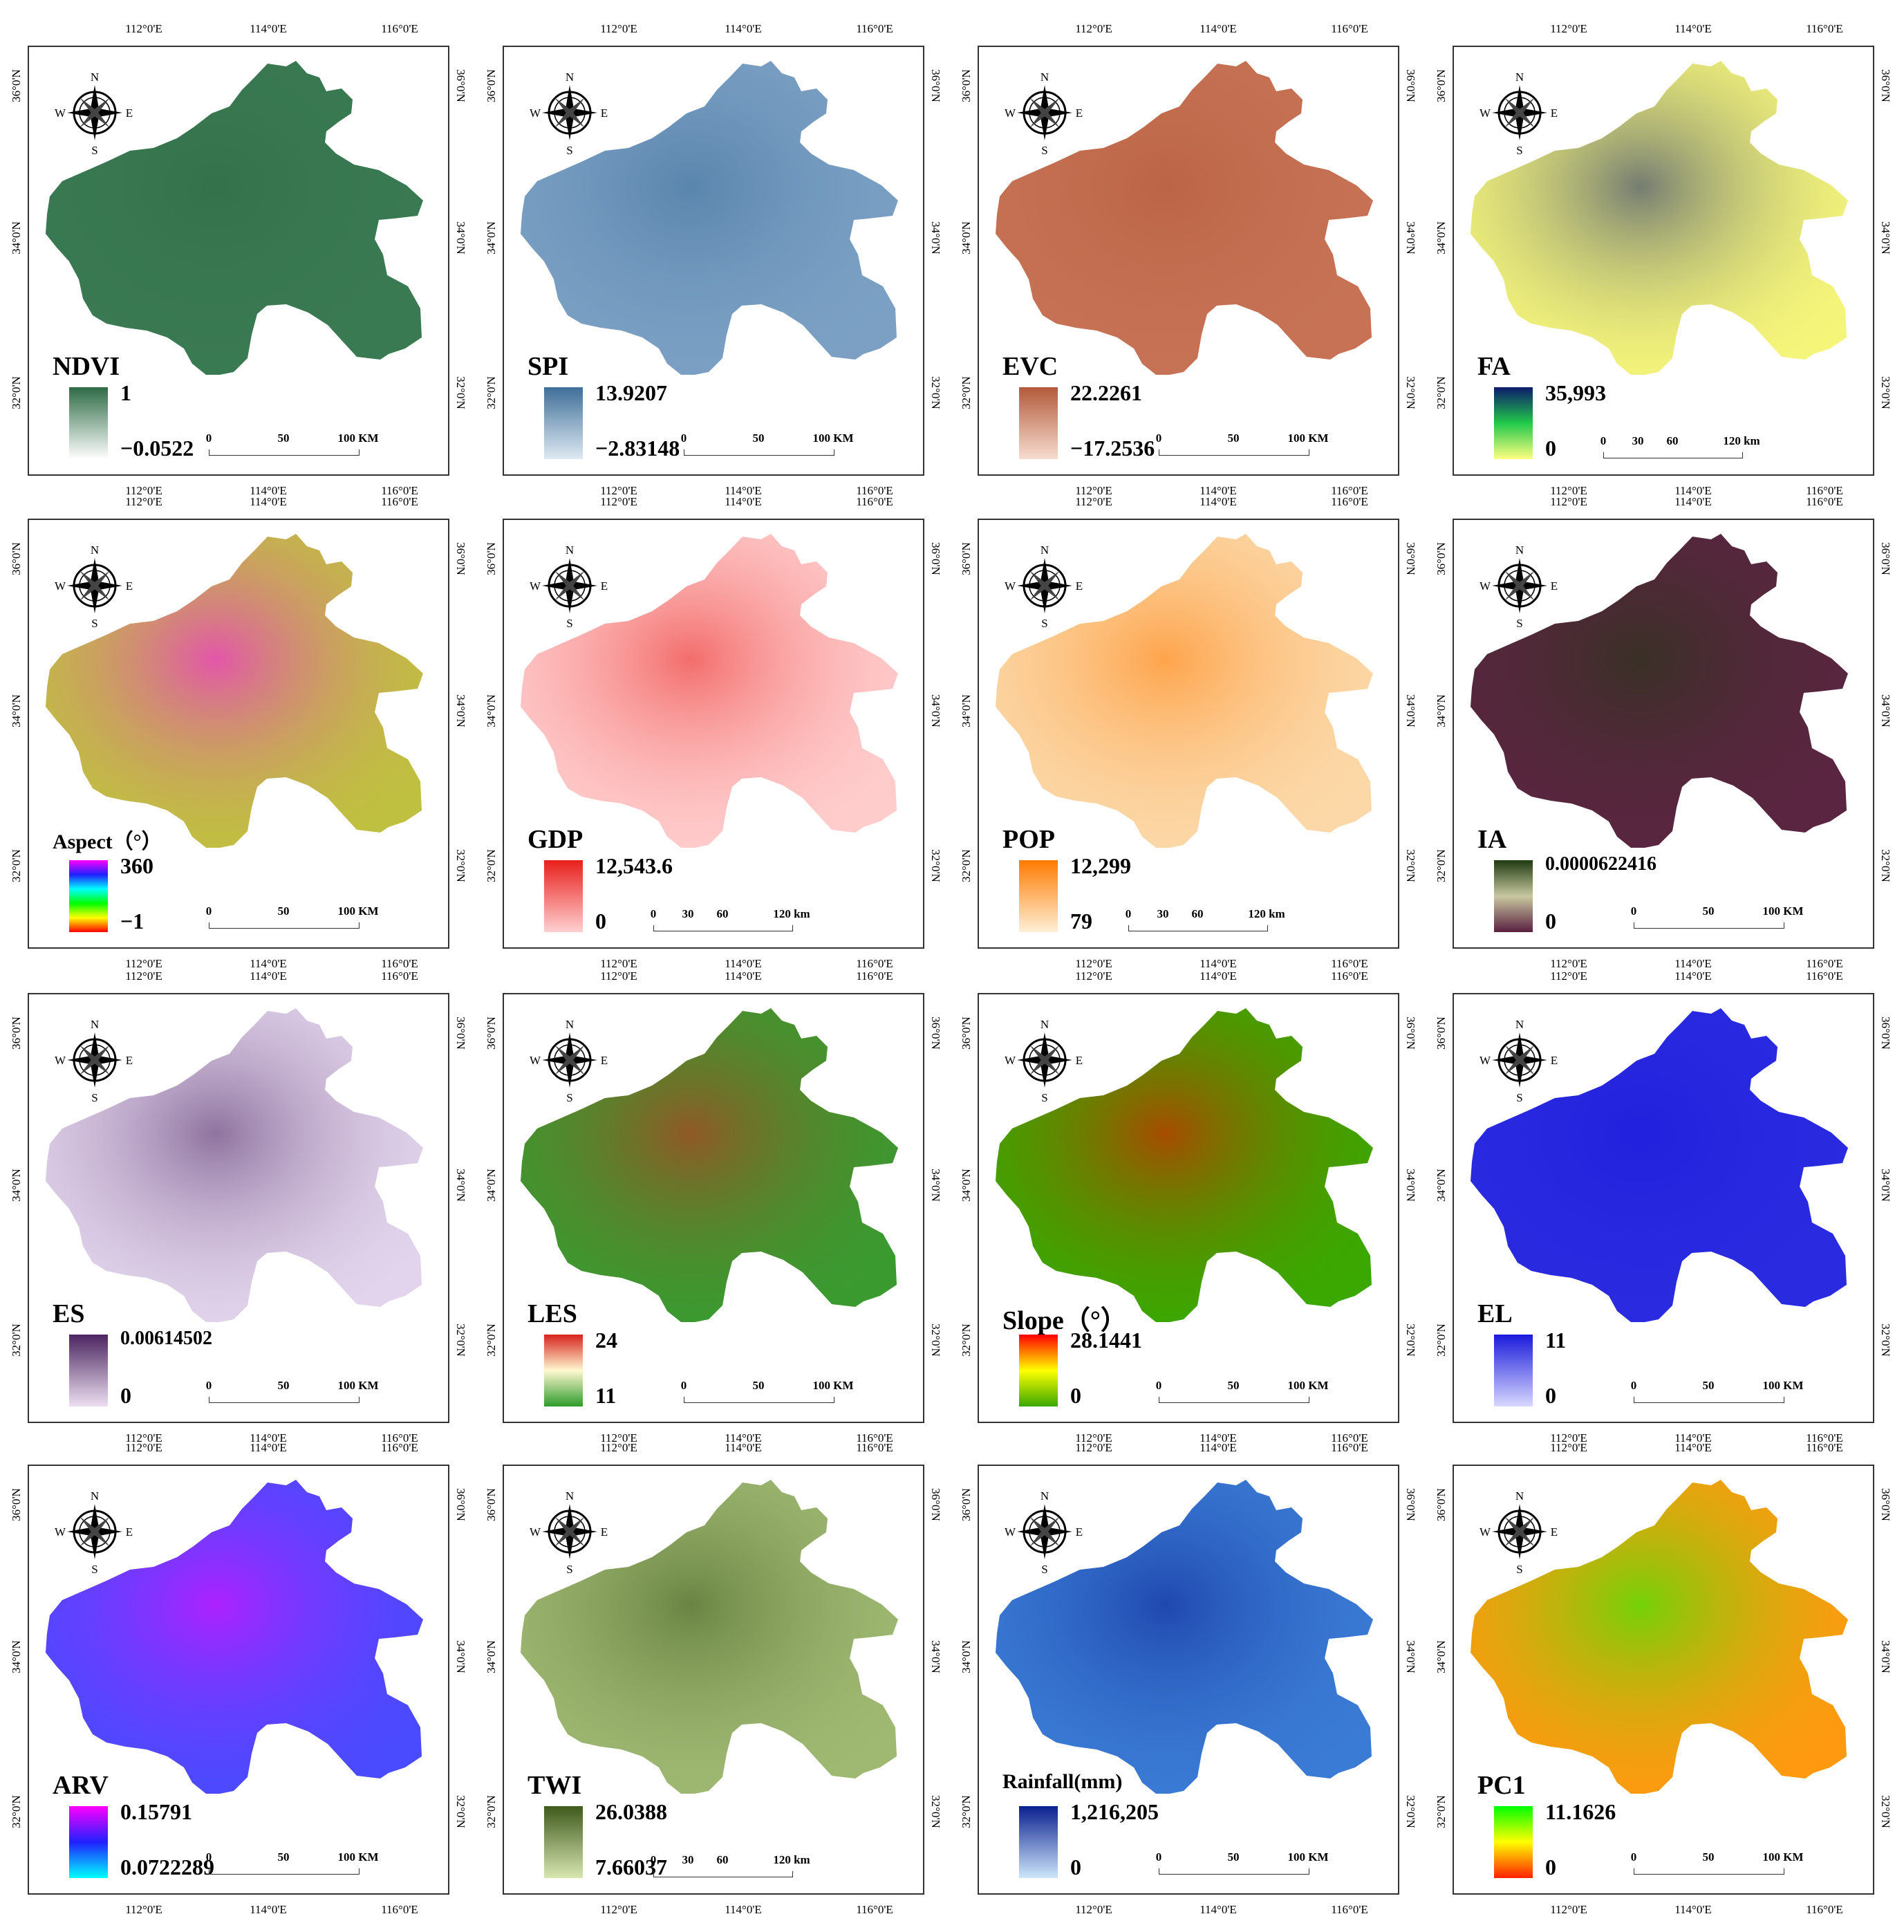 The width and height of the screenshot is (1904, 1932). What do you see at coordinates (125, 1395) in the screenshot?
I see `legend-min-value: 0` at bounding box center [125, 1395].